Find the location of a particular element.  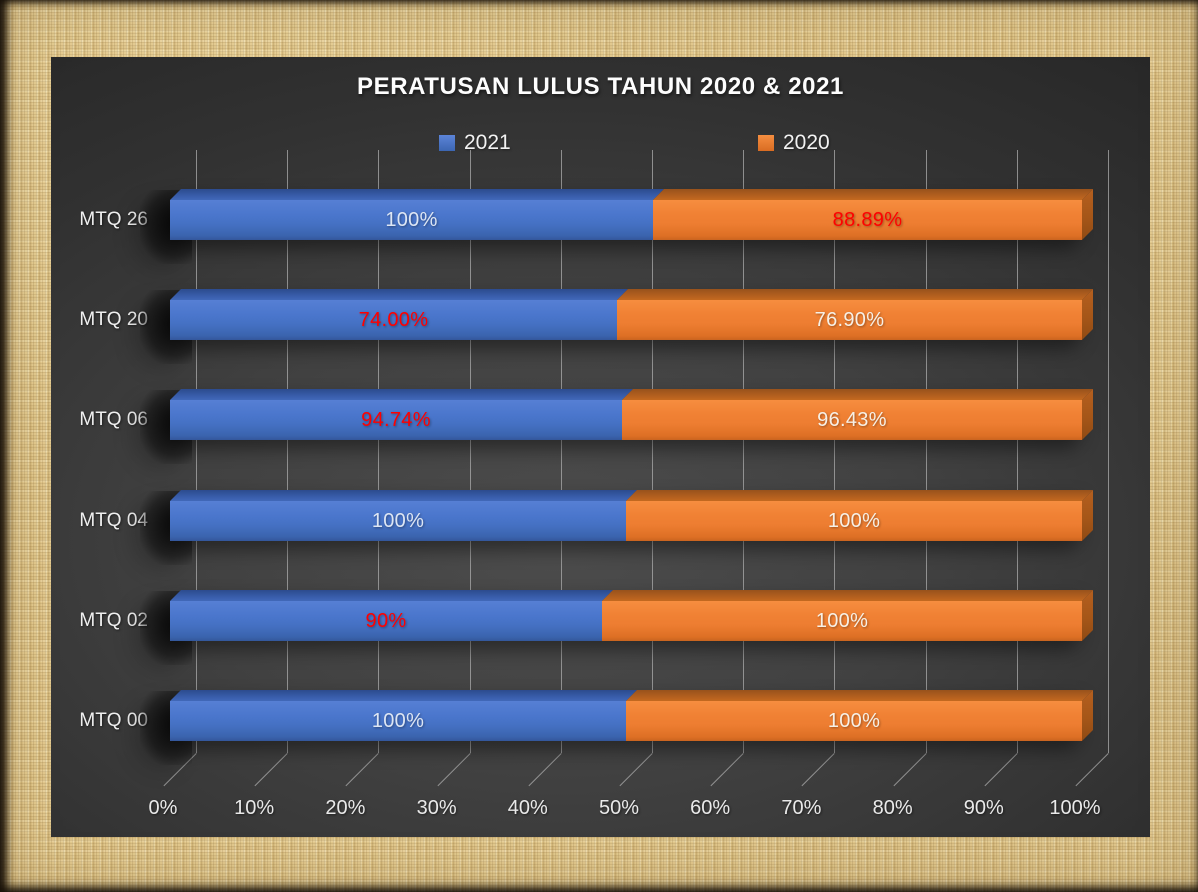

category-label: MTQ 02 is located at coordinates (113, 620).